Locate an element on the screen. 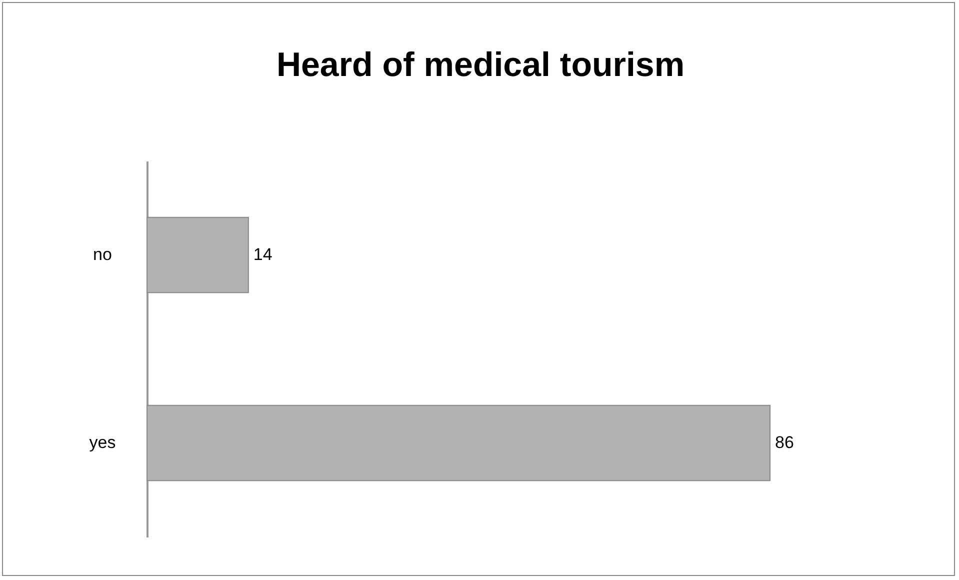  data-label: 14 is located at coordinates (262, 254).